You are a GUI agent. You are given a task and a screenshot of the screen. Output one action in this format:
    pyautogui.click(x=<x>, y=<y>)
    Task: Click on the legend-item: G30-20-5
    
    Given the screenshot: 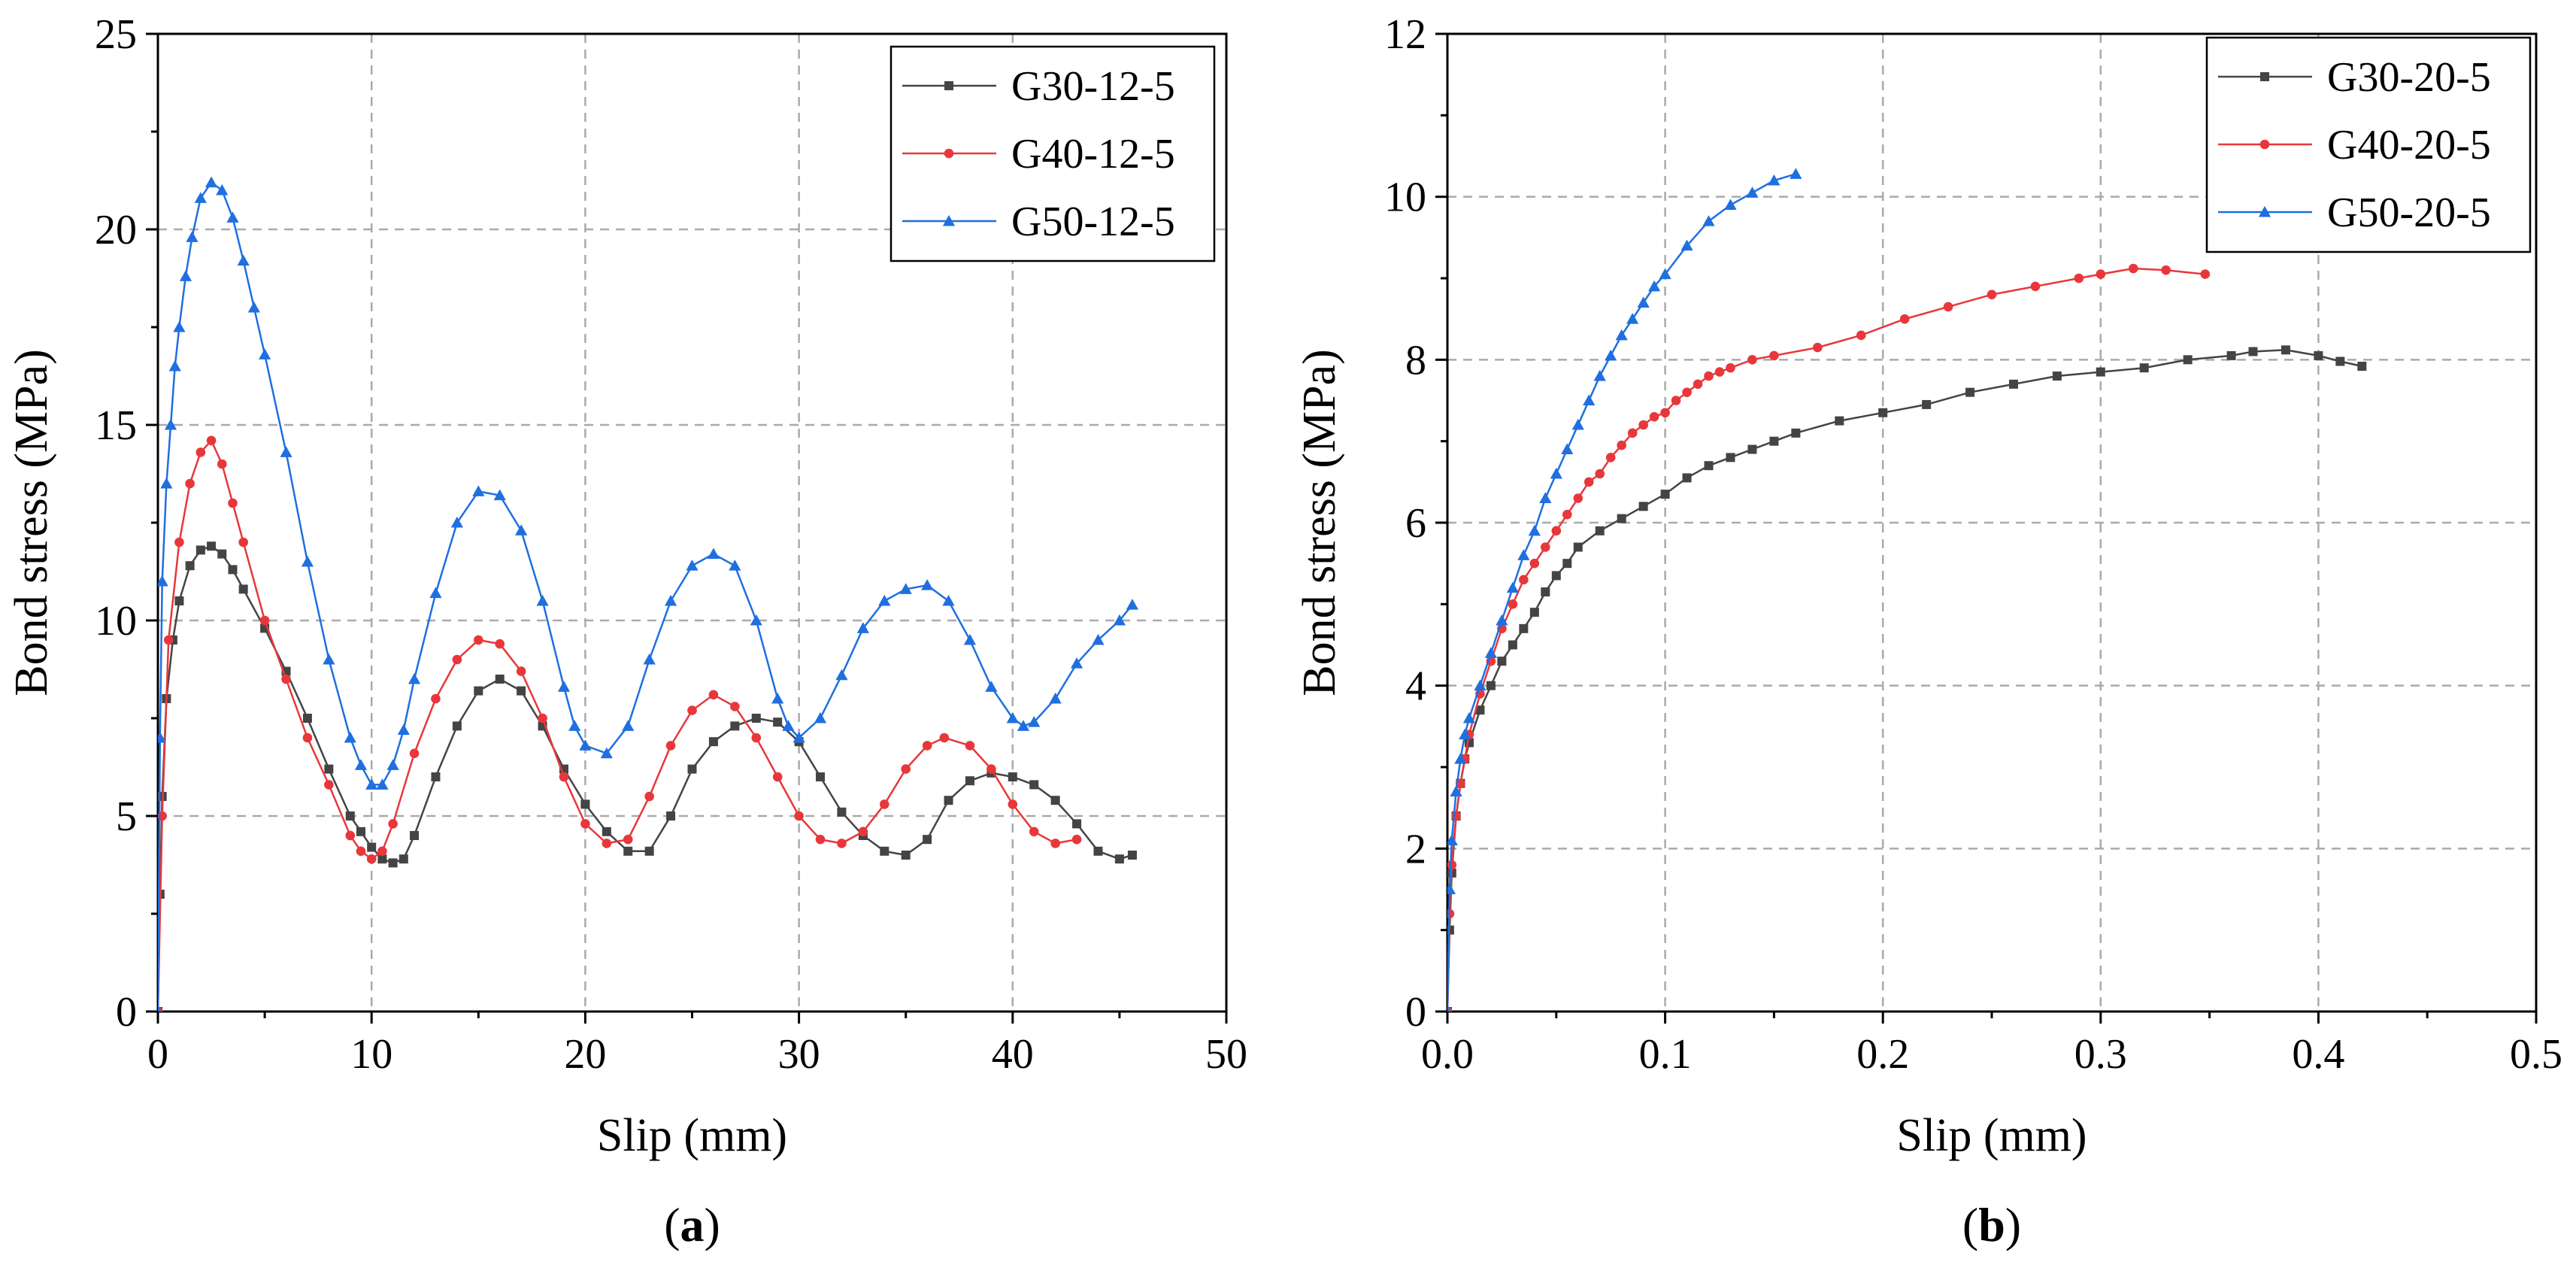 What is the action you would take?
    pyautogui.click(x=2354, y=77)
    